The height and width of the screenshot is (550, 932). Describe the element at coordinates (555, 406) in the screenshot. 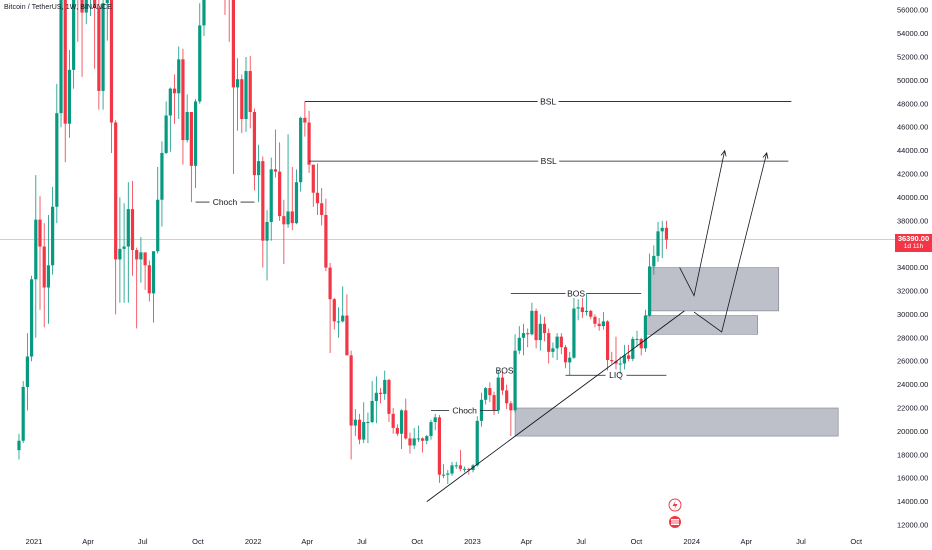

I see `trendline` at that location.